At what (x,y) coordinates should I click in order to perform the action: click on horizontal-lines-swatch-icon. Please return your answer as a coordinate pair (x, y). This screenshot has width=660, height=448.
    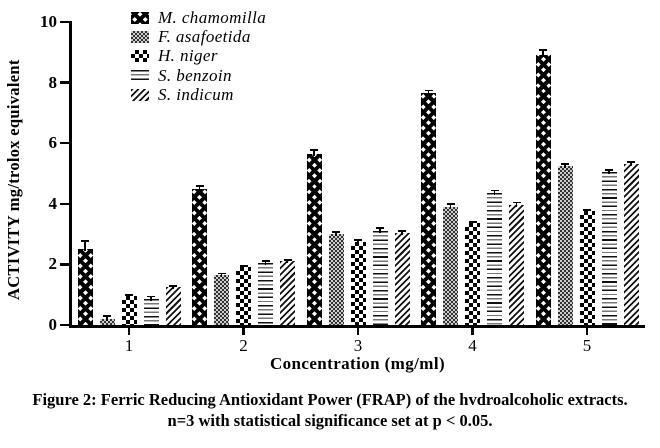
    Looking at the image, I should click on (140, 75).